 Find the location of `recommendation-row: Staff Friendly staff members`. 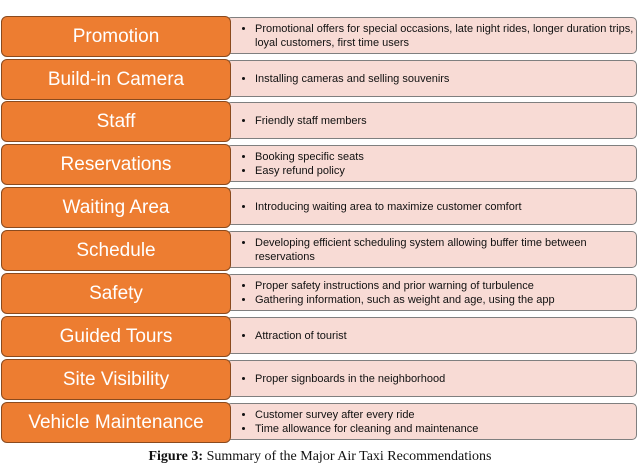

recommendation-row: Staff Friendly staff members is located at coordinates (320, 121).